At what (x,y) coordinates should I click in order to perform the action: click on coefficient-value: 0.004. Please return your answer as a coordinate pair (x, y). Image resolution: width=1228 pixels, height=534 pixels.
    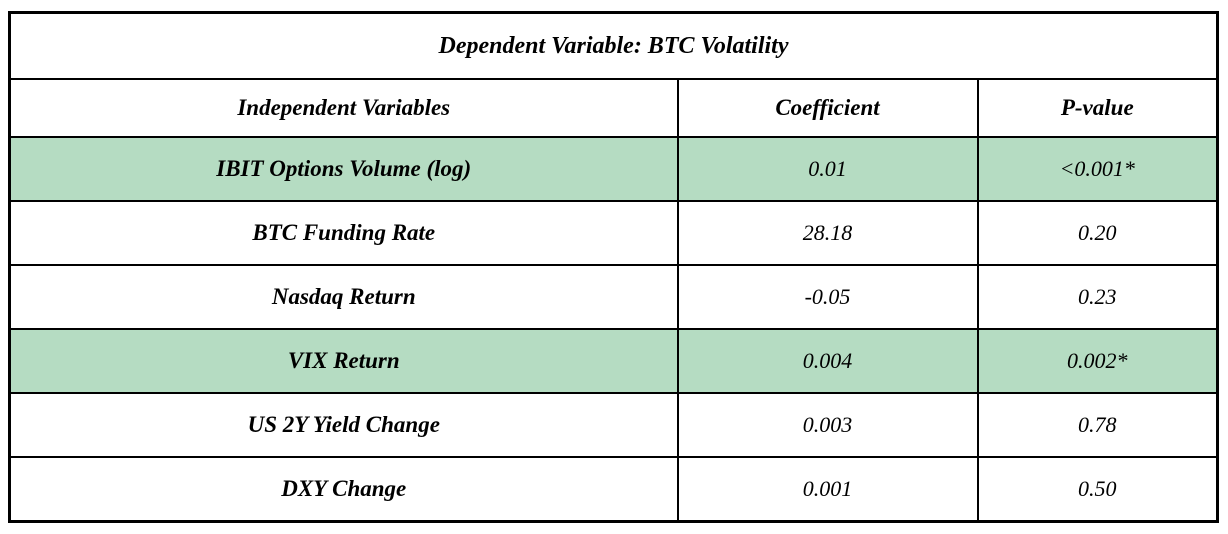
    Looking at the image, I should click on (827, 361).